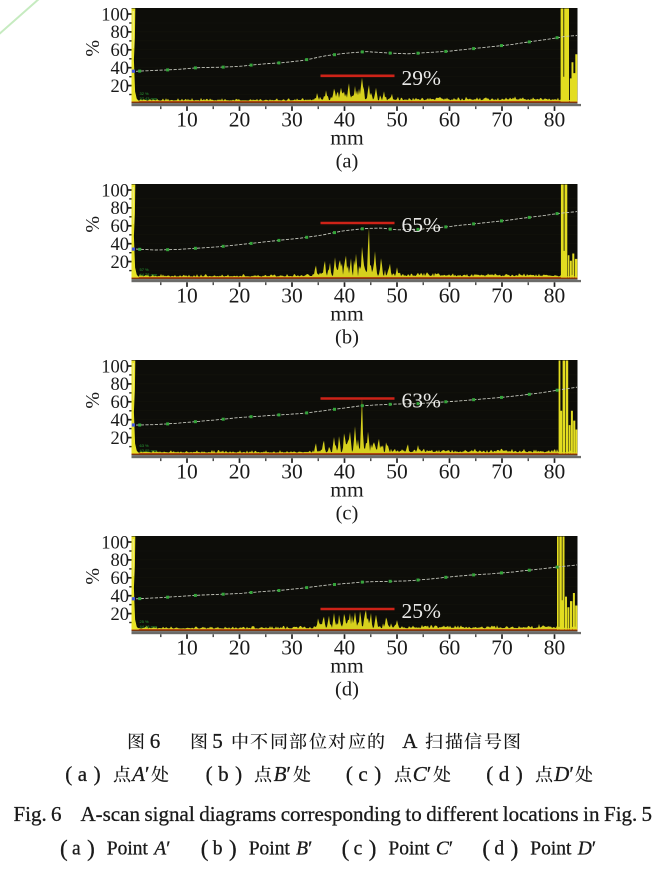 The image size is (663, 873). Describe the element at coordinates (145, 445) in the screenshot. I see `svg-text: 63 %` at that location.